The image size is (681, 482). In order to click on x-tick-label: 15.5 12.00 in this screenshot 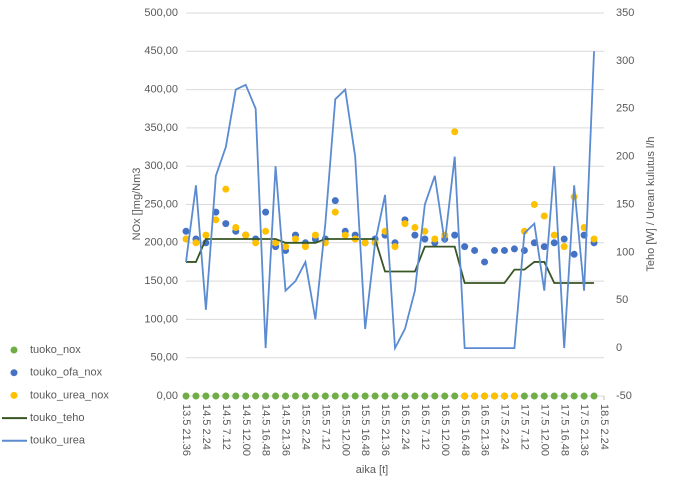, I will do `click(345, 430)`.